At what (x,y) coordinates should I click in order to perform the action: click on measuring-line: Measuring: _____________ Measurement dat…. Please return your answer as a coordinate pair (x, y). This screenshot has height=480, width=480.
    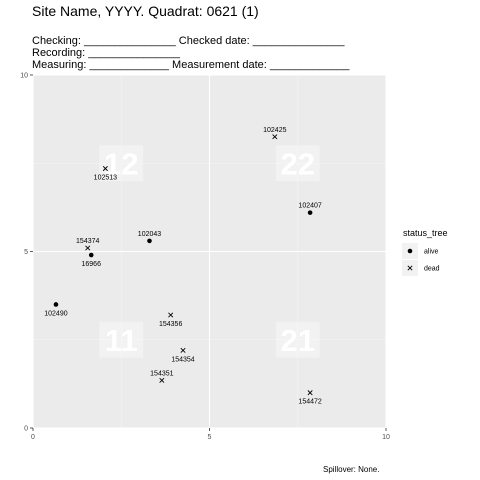
    Looking at the image, I should click on (191, 65).